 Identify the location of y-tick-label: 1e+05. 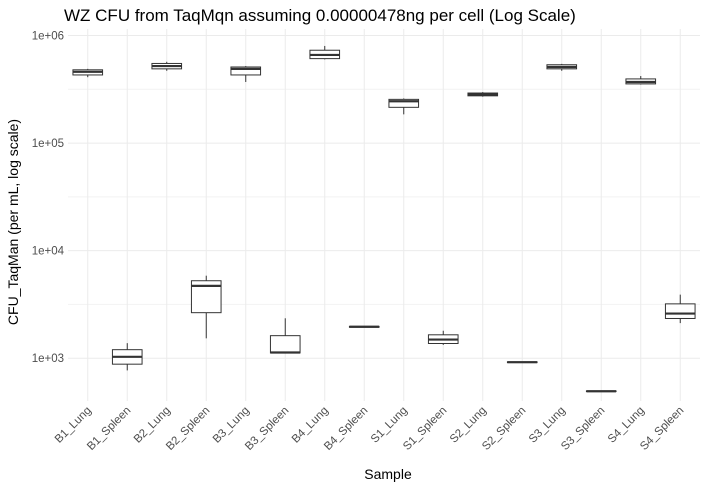
(48, 144).